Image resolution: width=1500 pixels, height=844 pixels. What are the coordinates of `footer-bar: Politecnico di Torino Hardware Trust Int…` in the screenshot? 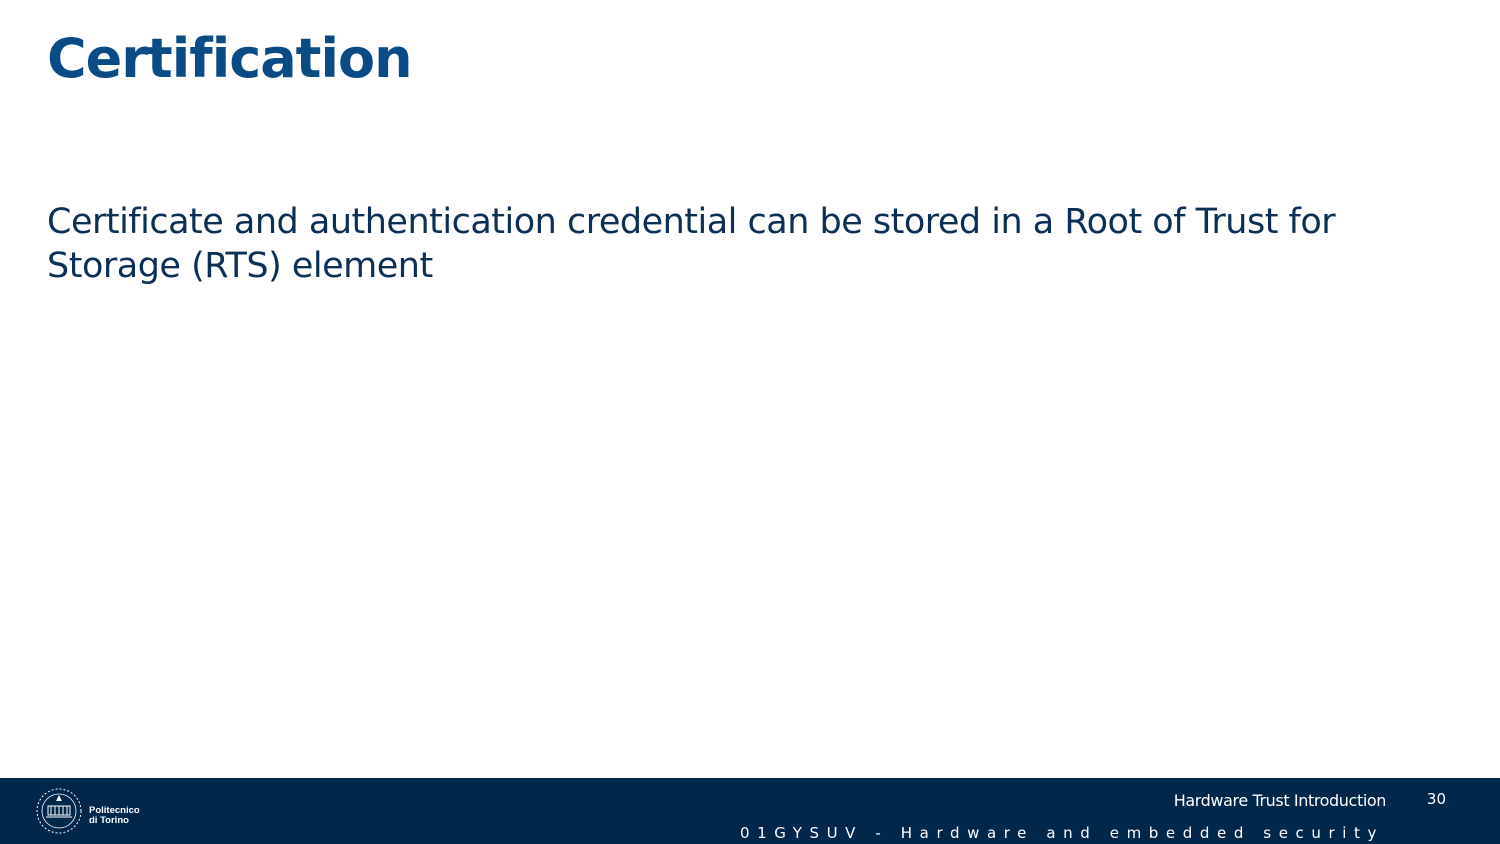 It's located at (750, 811).